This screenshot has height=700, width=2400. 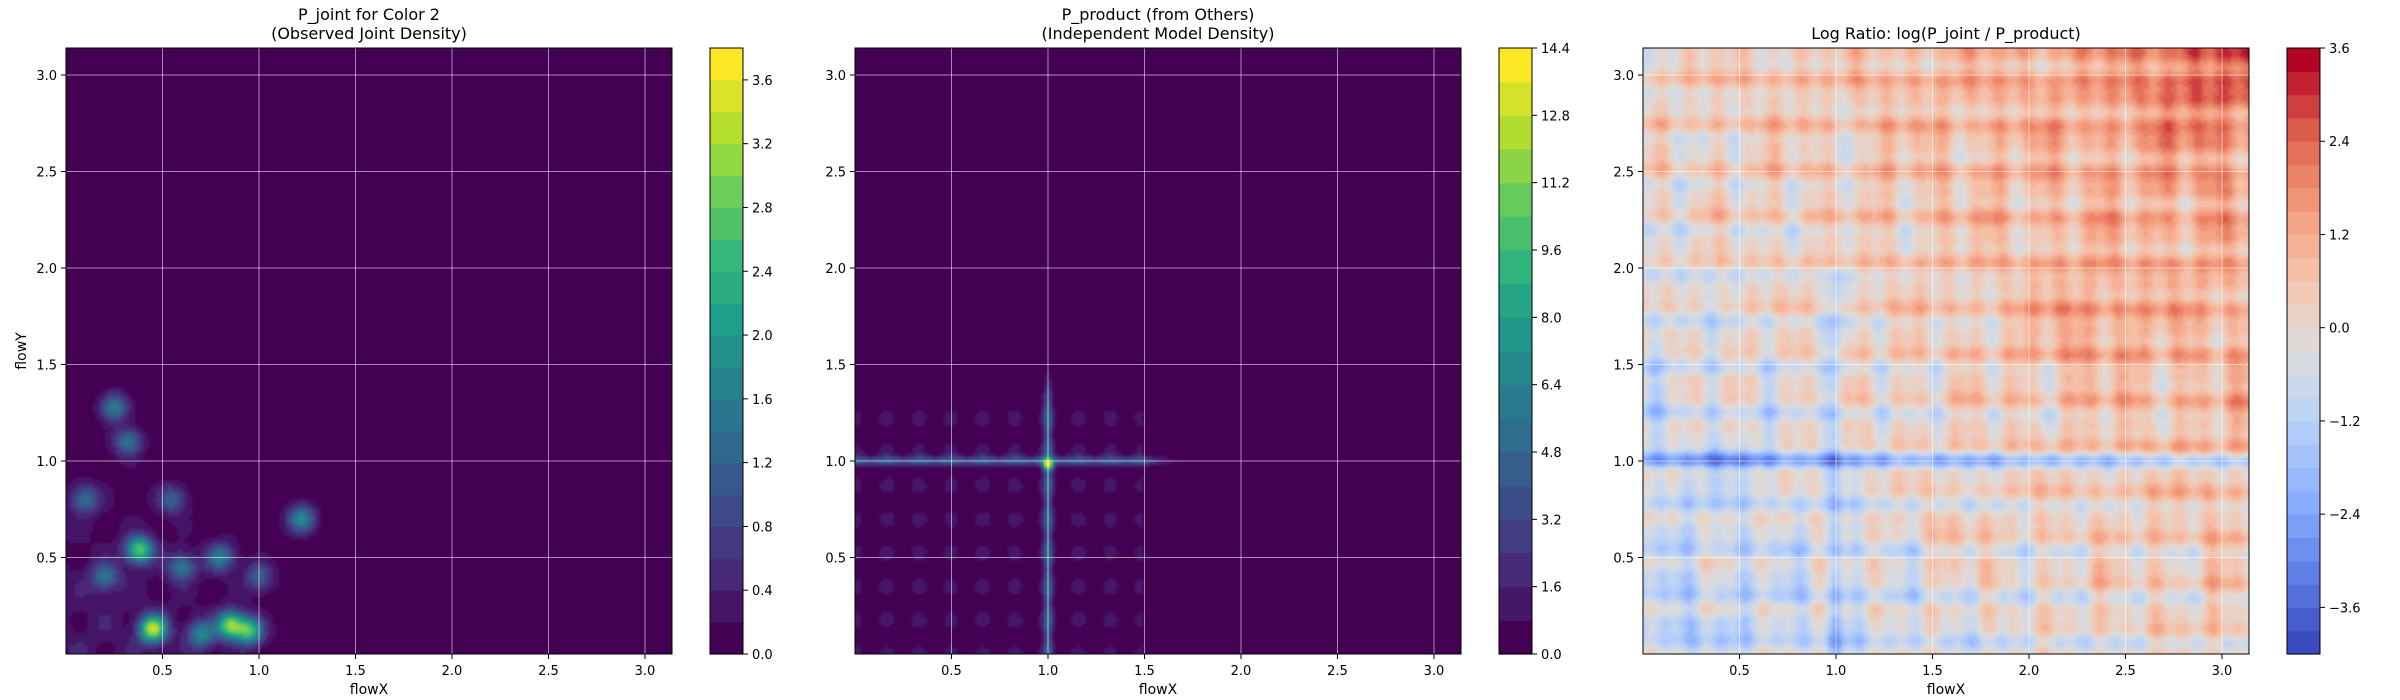 What do you see at coordinates (2345, 422) in the screenshot?
I see `colorbar-tick-label: −1.2` at bounding box center [2345, 422].